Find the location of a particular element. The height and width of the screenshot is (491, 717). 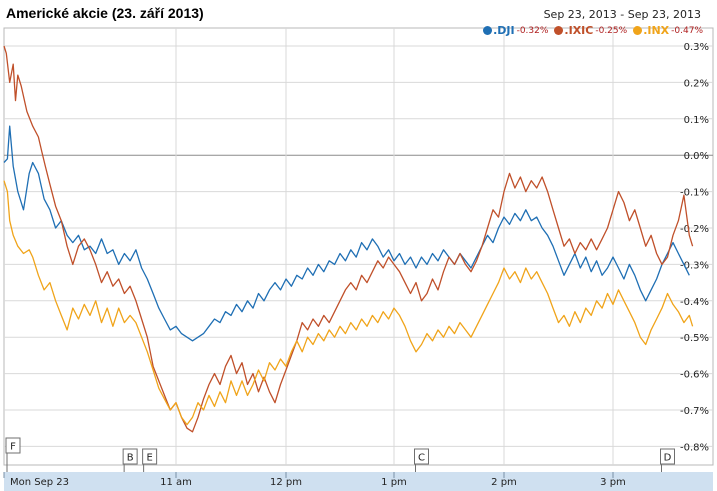

x-tick-label: 3 pm is located at coordinates (613, 482).